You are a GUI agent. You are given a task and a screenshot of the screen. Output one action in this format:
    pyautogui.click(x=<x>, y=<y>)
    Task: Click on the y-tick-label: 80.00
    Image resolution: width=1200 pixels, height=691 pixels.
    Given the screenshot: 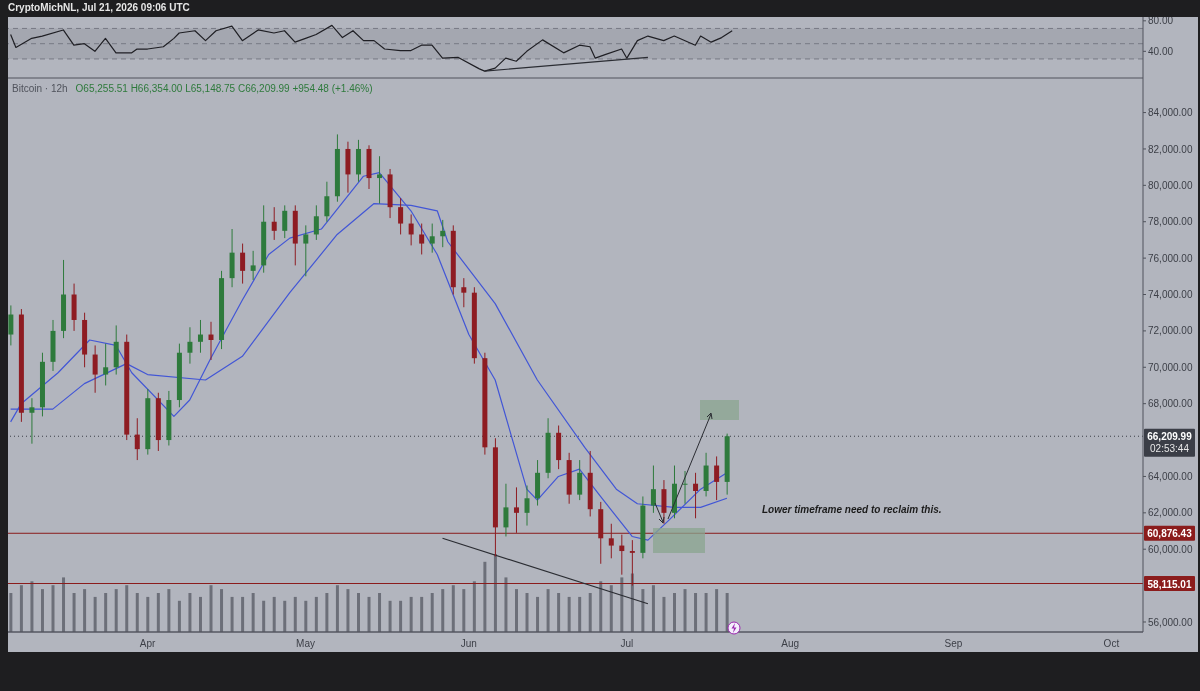 What is the action you would take?
    pyautogui.click(x=1161, y=21)
    